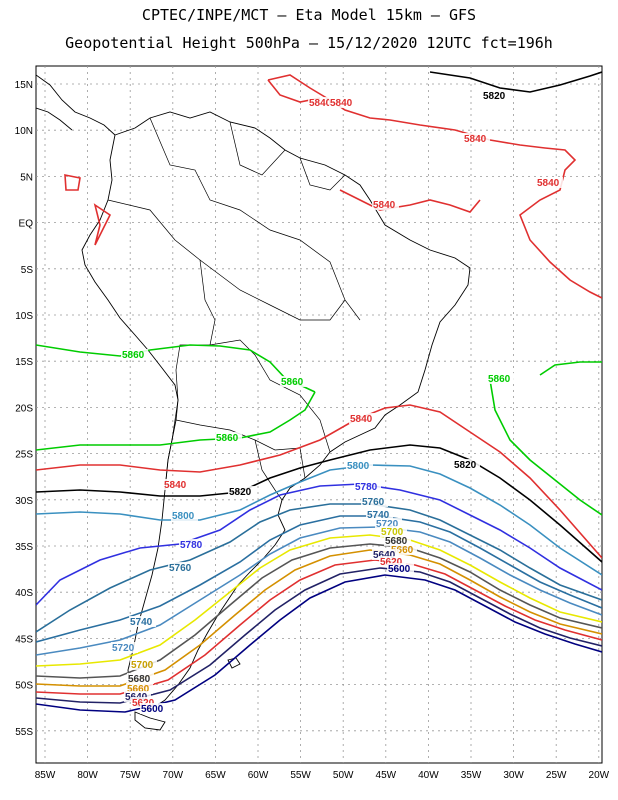 This screenshot has width=618, height=800. What do you see at coordinates (123, 648) in the screenshot?
I see `contour-label-5720-west: 5720` at bounding box center [123, 648].